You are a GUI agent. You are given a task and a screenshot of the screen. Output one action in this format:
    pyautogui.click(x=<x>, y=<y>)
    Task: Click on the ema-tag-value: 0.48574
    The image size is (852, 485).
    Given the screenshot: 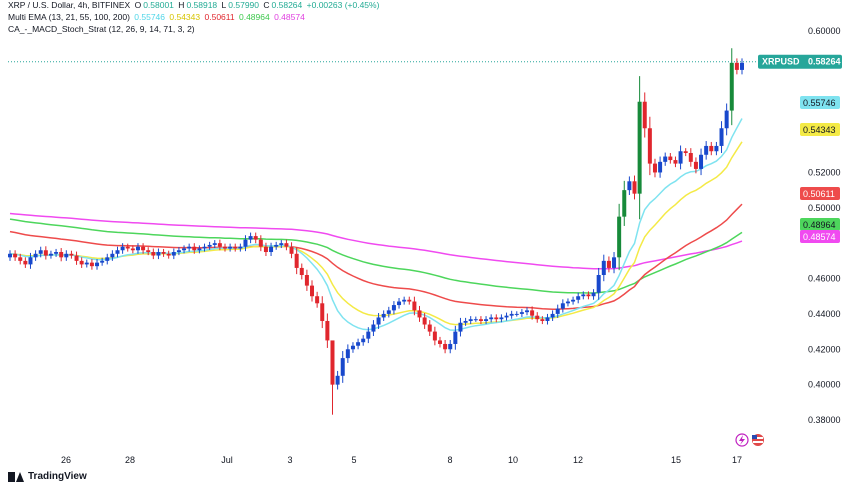 What is the action you would take?
    pyautogui.click(x=819, y=237)
    